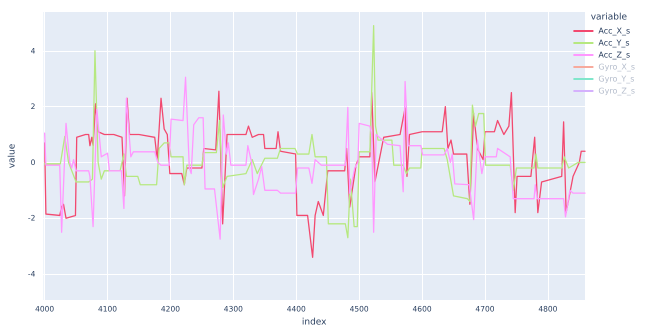 This screenshot has width=652, height=332. I want to click on legend-title: variable, so click(609, 17).